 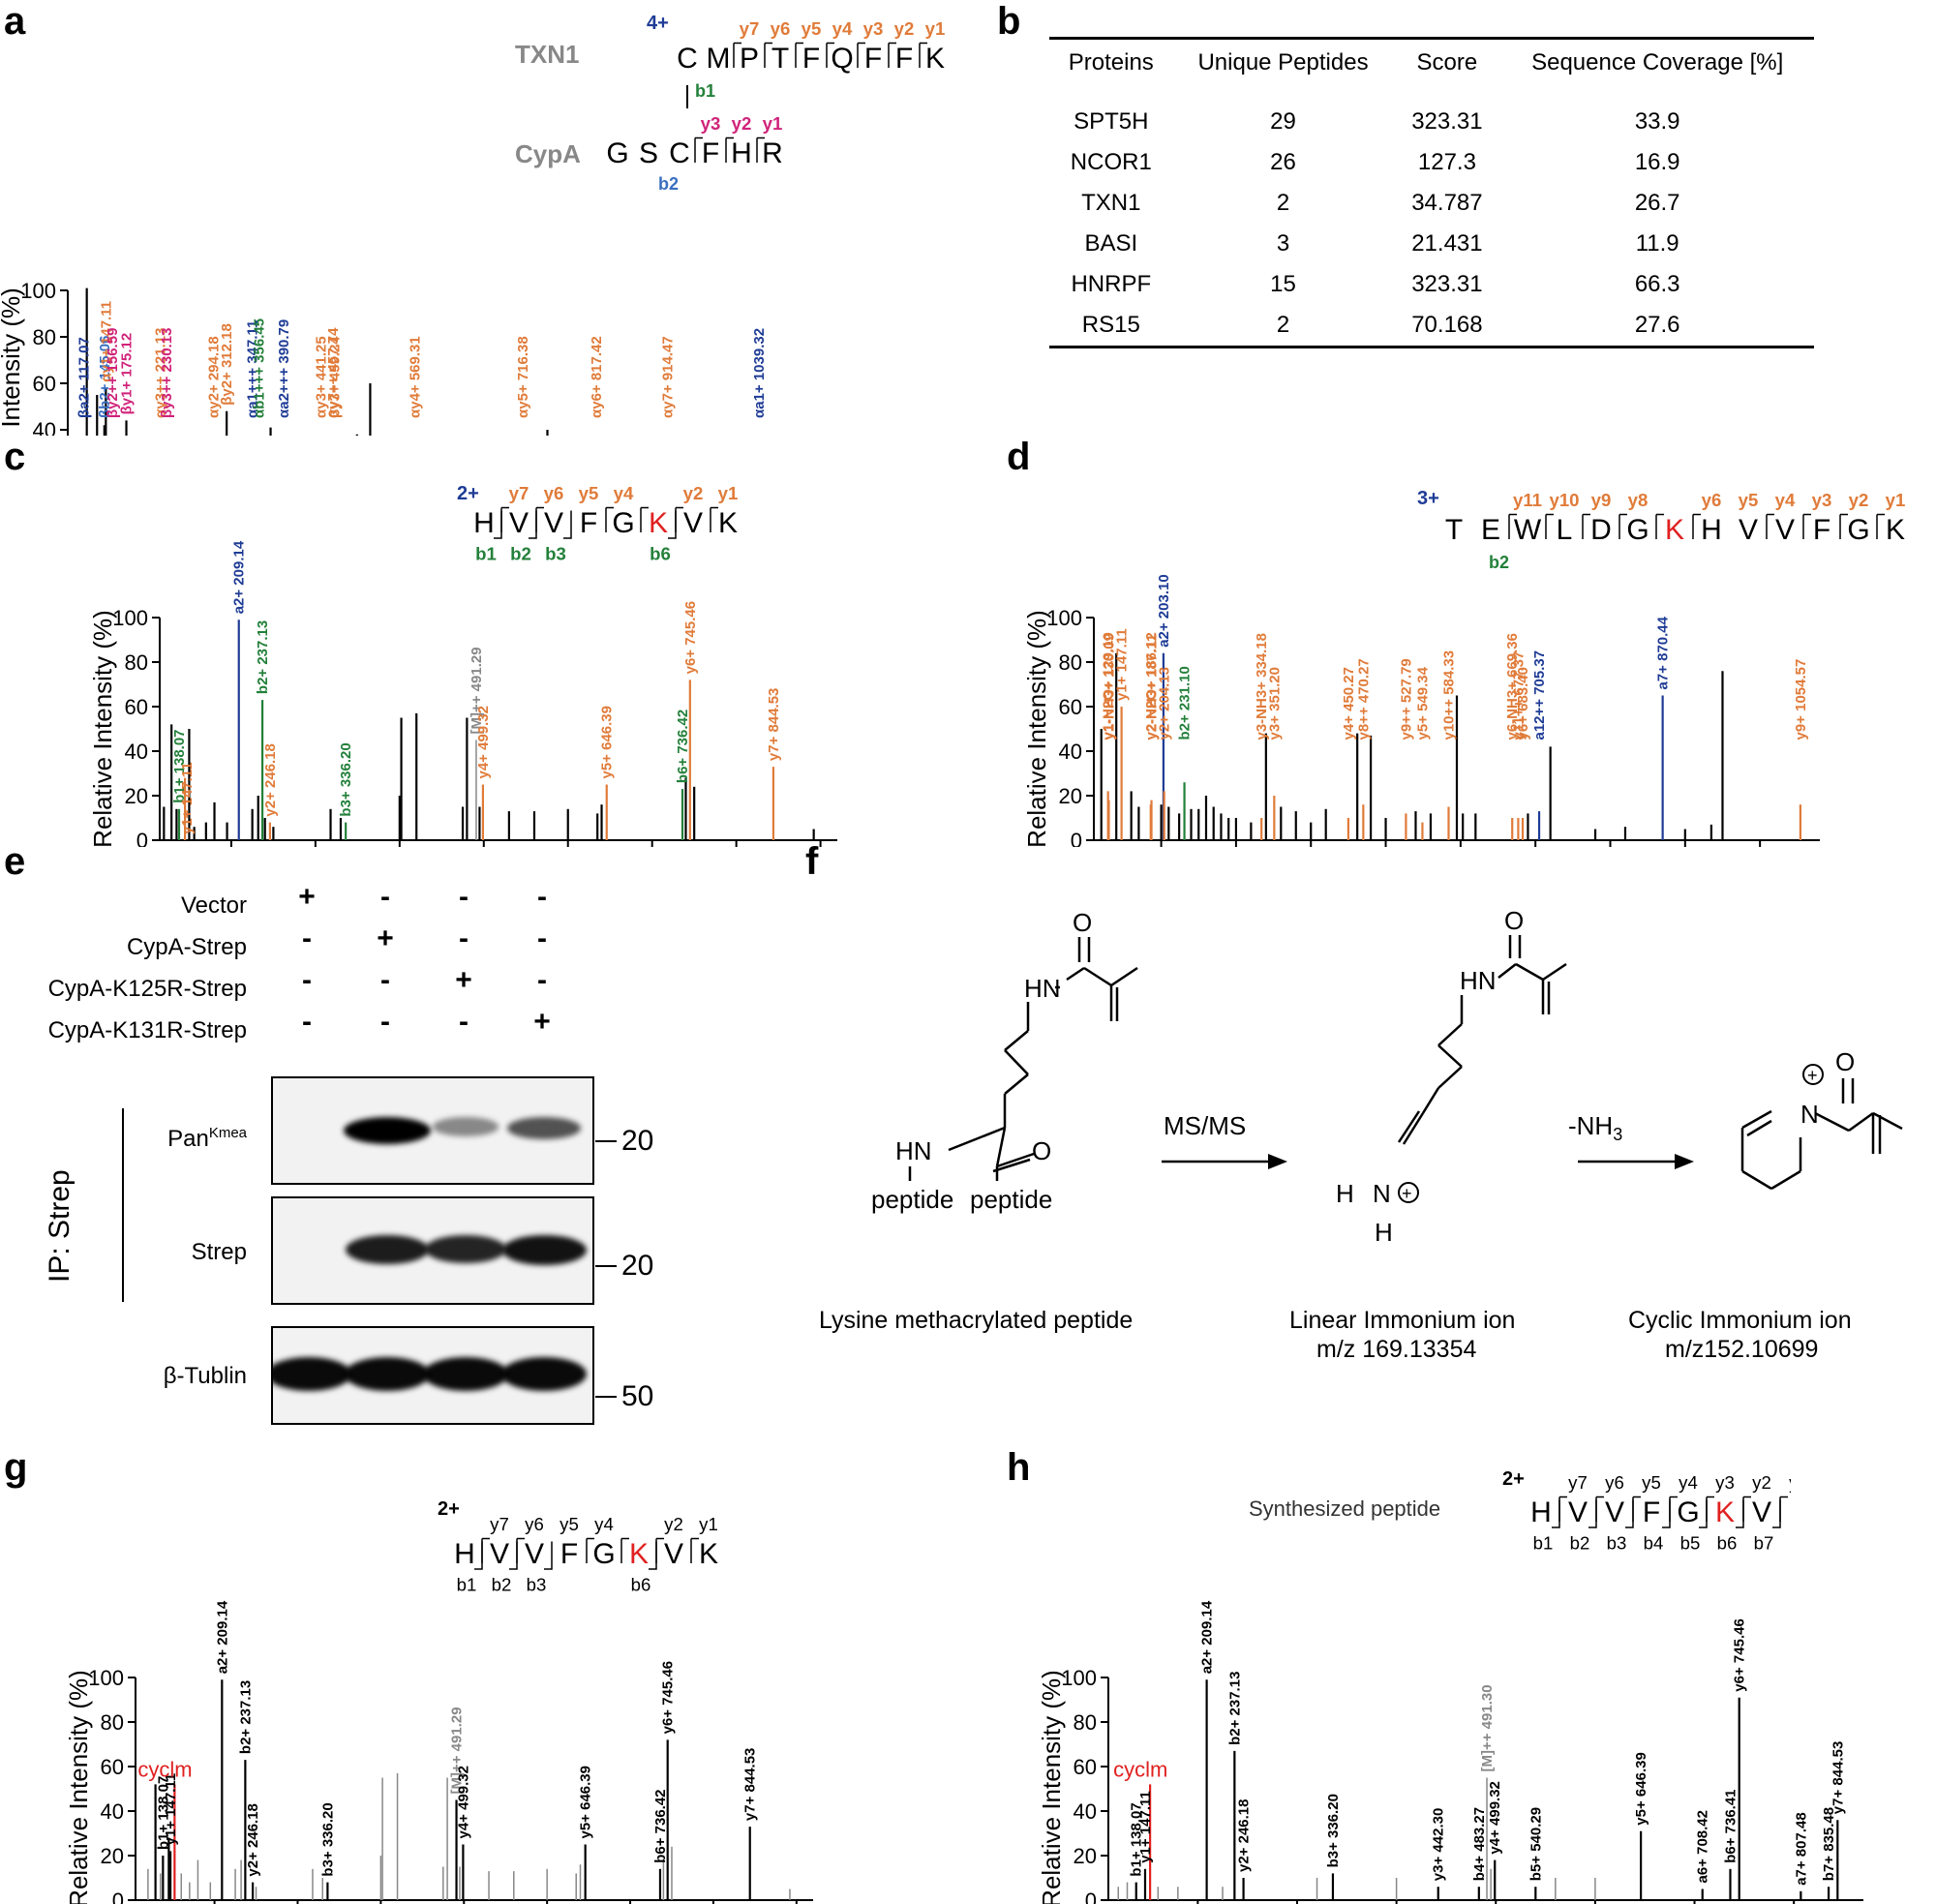 I want to click on mol1-name: Lysine methacrylated peptide, so click(x=976, y=1320).